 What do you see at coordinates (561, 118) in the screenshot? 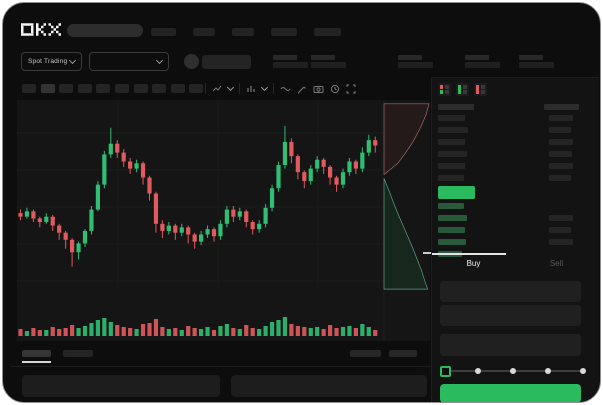
I see `ask-amount-placeholder` at bounding box center [561, 118].